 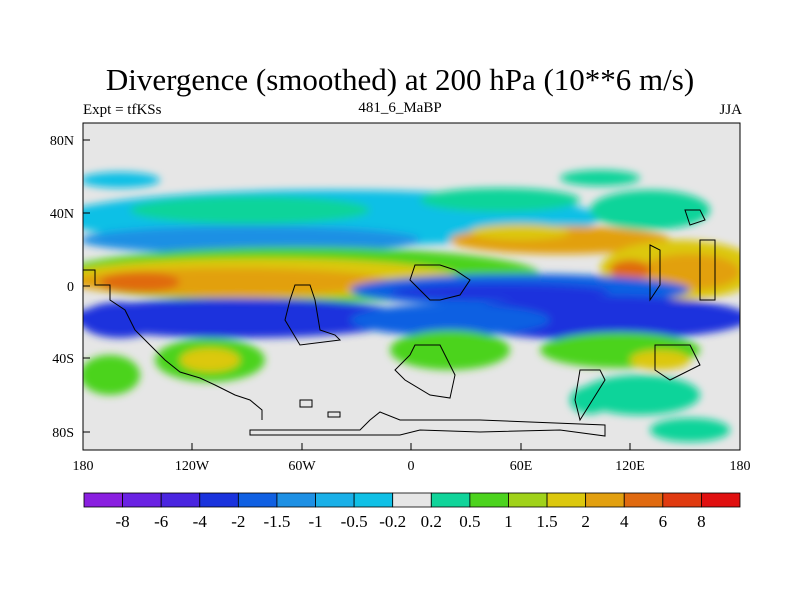 I want to click on colorbar-label: 1, so click(x=508, y=521).